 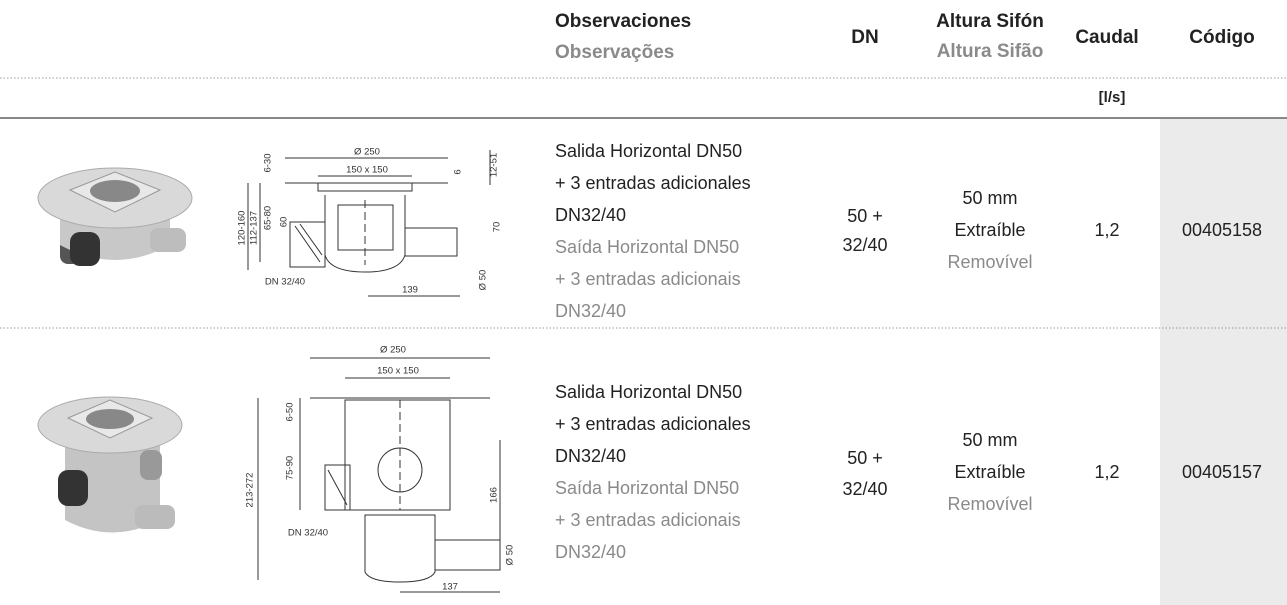 What do you see at coordinates (290, 411) in the screenshot?
I see `dimension-label: 6-50` at bounding box center [290, 411].